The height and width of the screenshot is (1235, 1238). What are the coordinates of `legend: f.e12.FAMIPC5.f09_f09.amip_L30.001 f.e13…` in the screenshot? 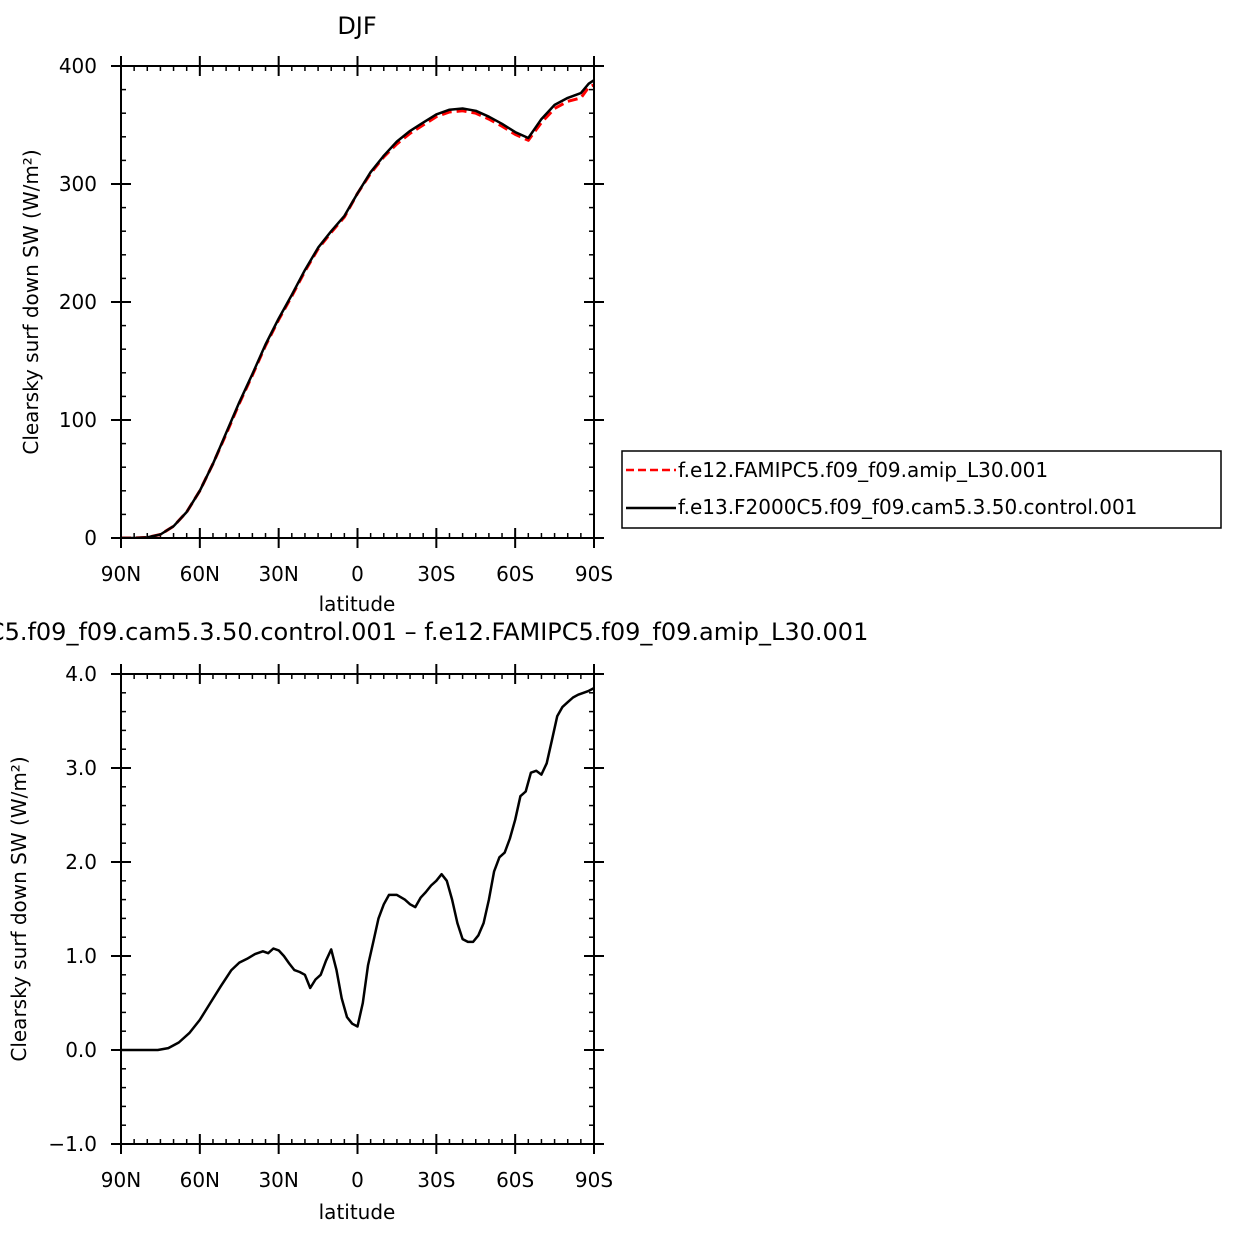 It's located at (921, 489).